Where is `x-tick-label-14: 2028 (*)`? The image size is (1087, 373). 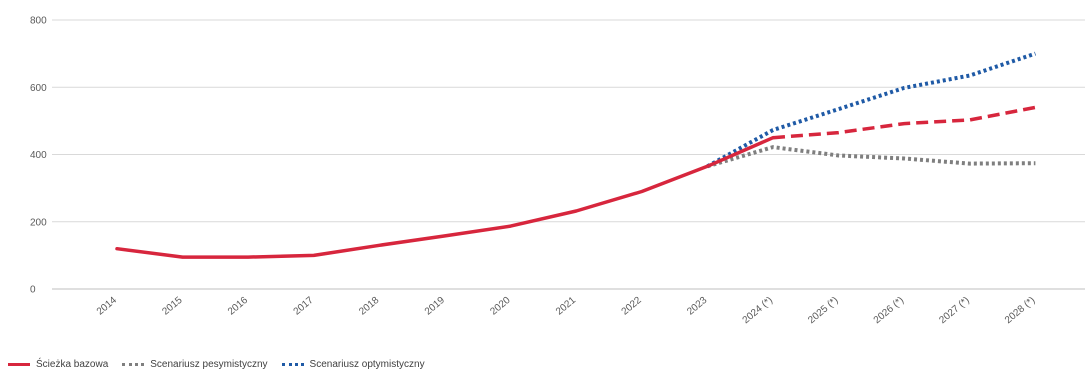
x-tick-label-14: 2028 (*) is located at coordinates (1020, 310).